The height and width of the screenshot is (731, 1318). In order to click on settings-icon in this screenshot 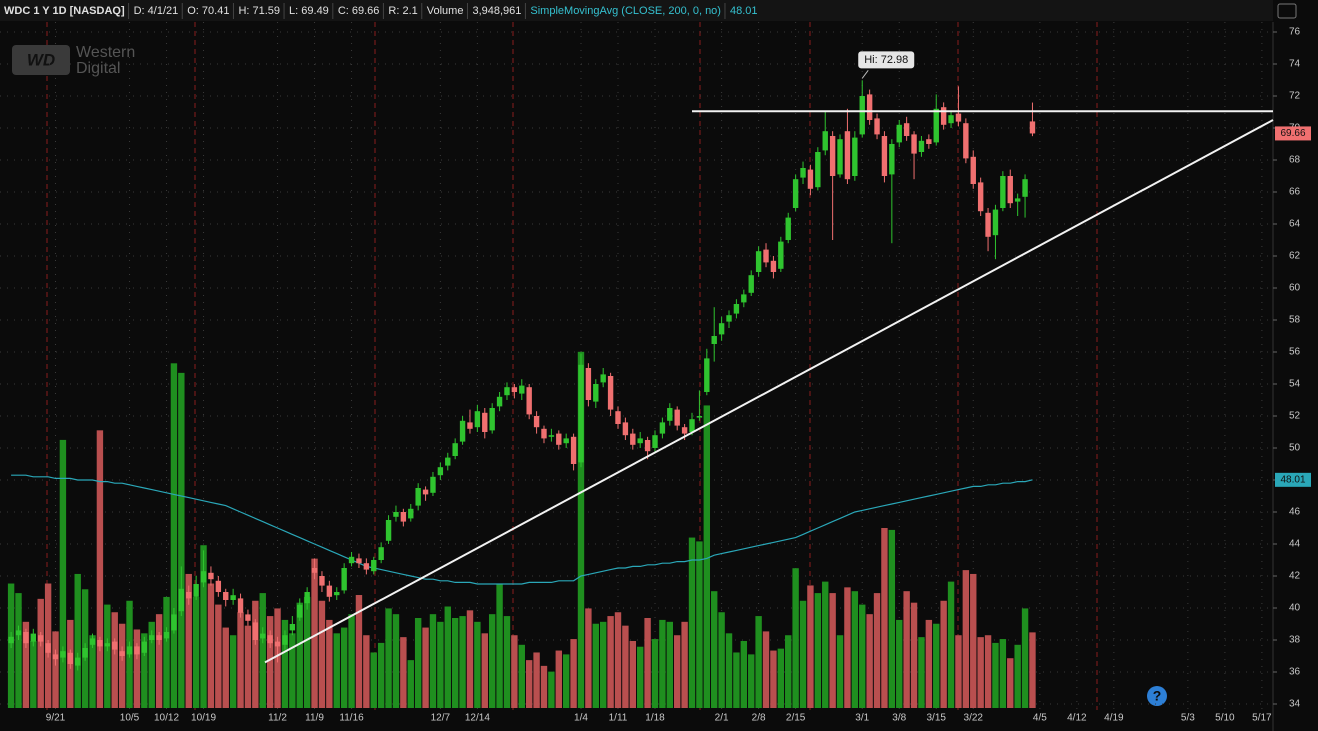, I will do `click(1287, 11)`.